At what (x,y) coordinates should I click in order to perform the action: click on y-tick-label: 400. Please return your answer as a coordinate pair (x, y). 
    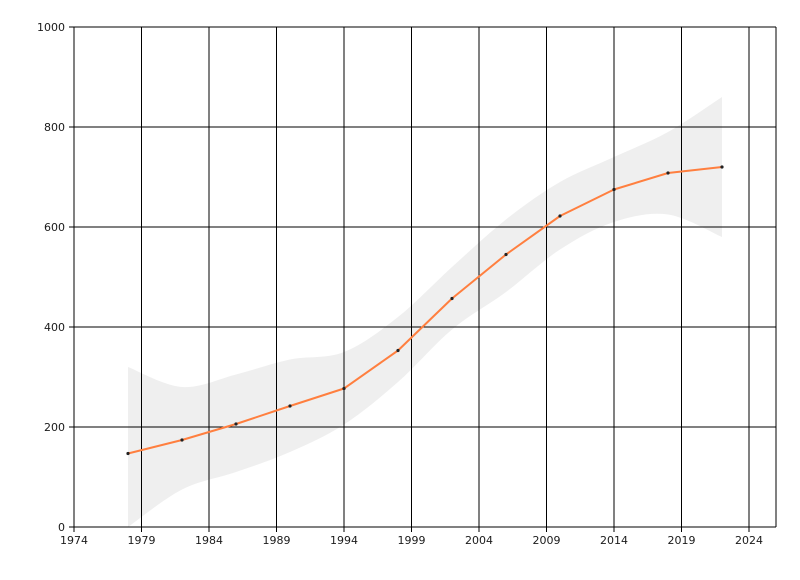
    Looking at the image, I should click on (54, 327).